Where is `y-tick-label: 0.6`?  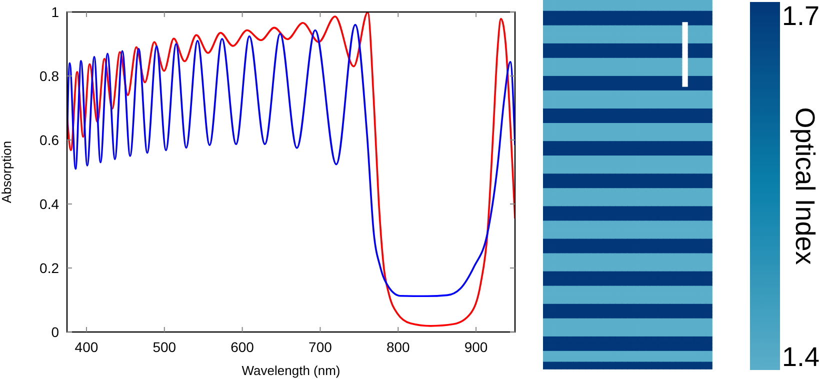
y-tick-label: 0.6 is located at coordinates (50, 140).